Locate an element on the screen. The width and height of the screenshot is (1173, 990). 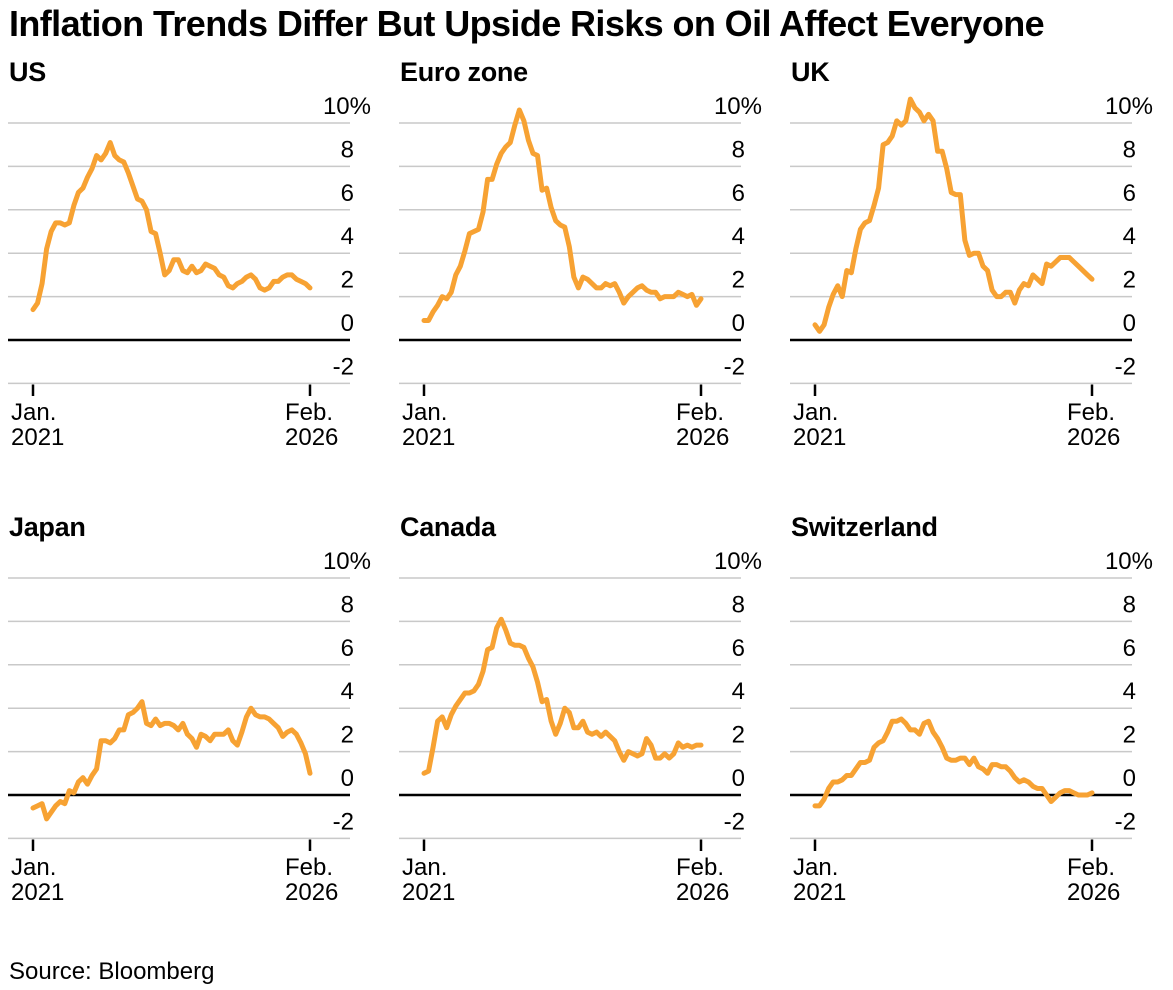
panel-title-japan: Japan is located at coordinates (47, 526).